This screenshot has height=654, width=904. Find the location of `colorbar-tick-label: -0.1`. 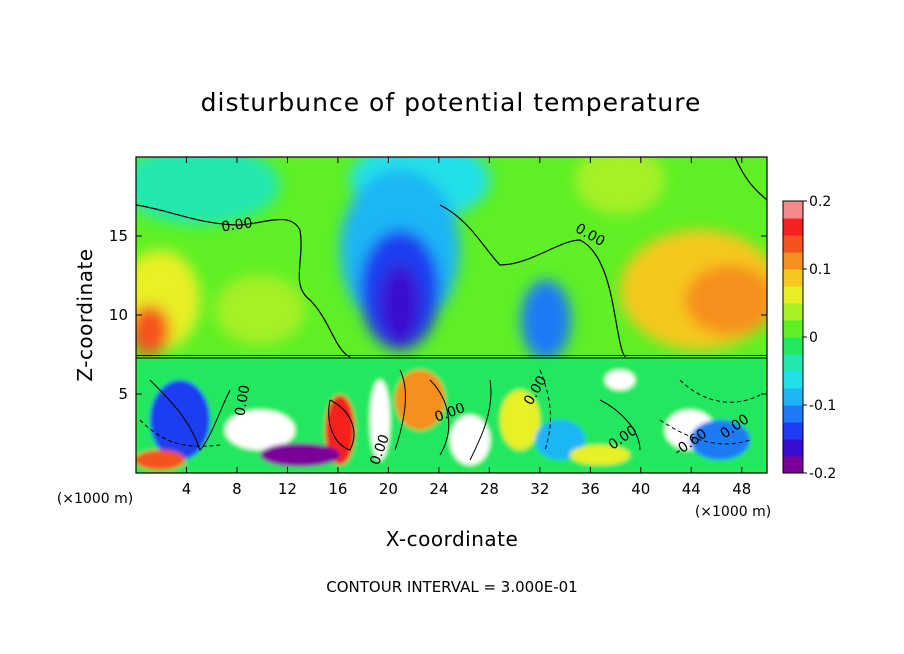

colorbar-tick-label: -0.1 is located at coordinates (822, 406).